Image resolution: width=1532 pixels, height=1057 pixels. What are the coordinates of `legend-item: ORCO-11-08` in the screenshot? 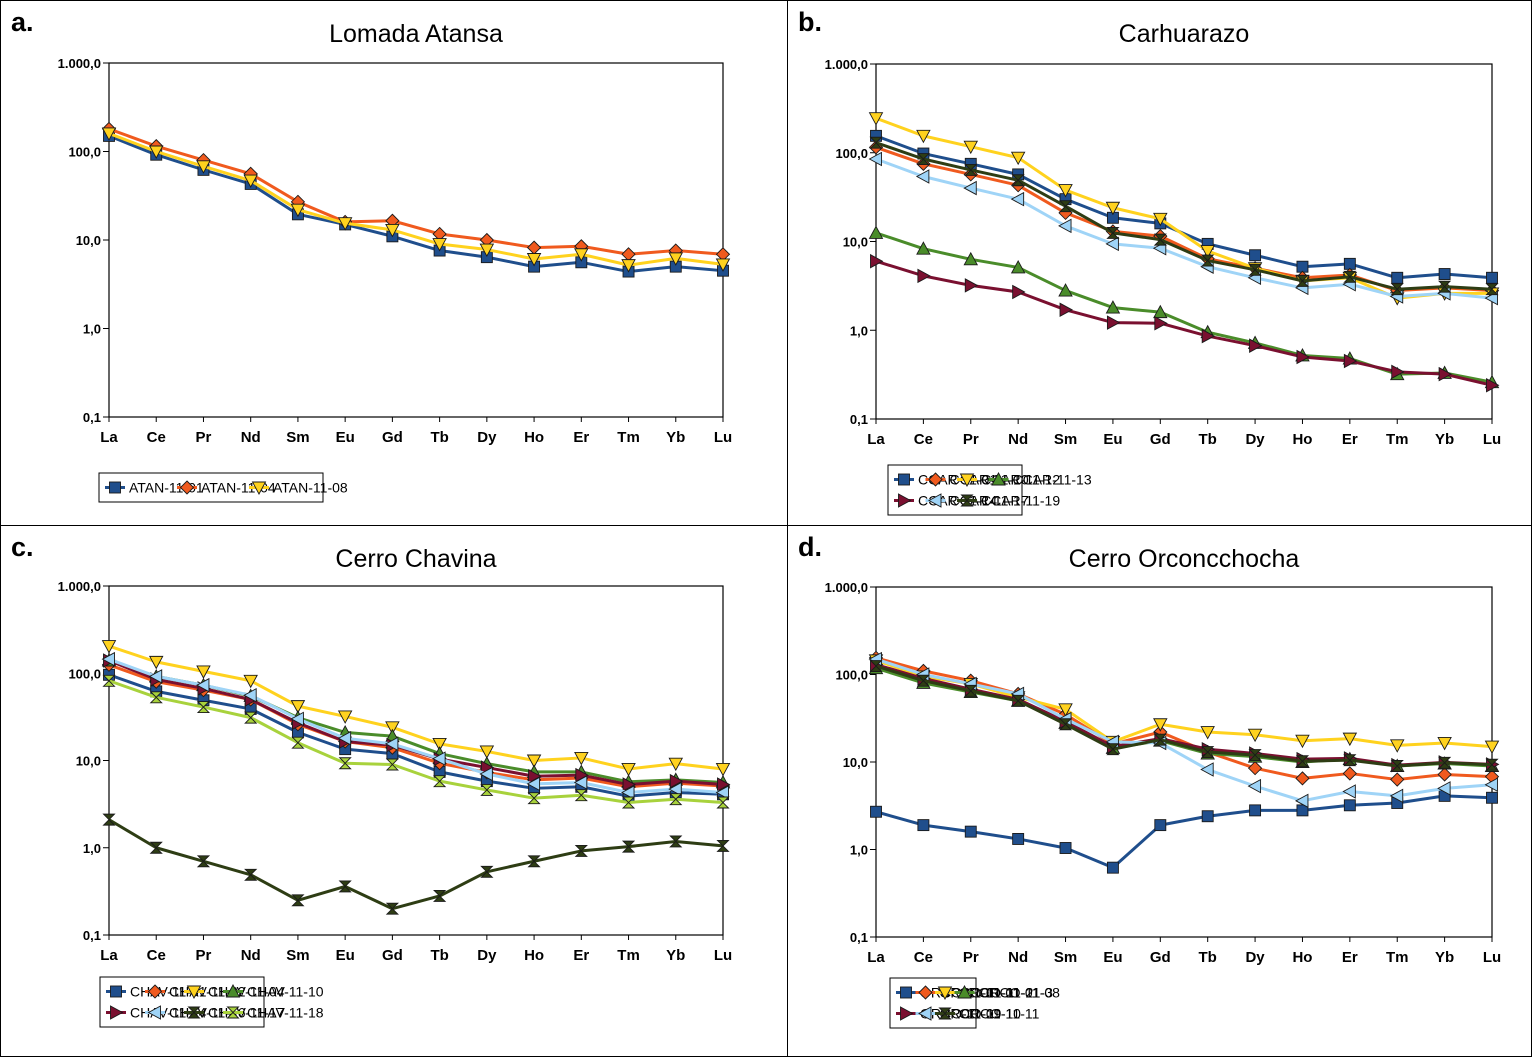 It's located at (1007, 993).